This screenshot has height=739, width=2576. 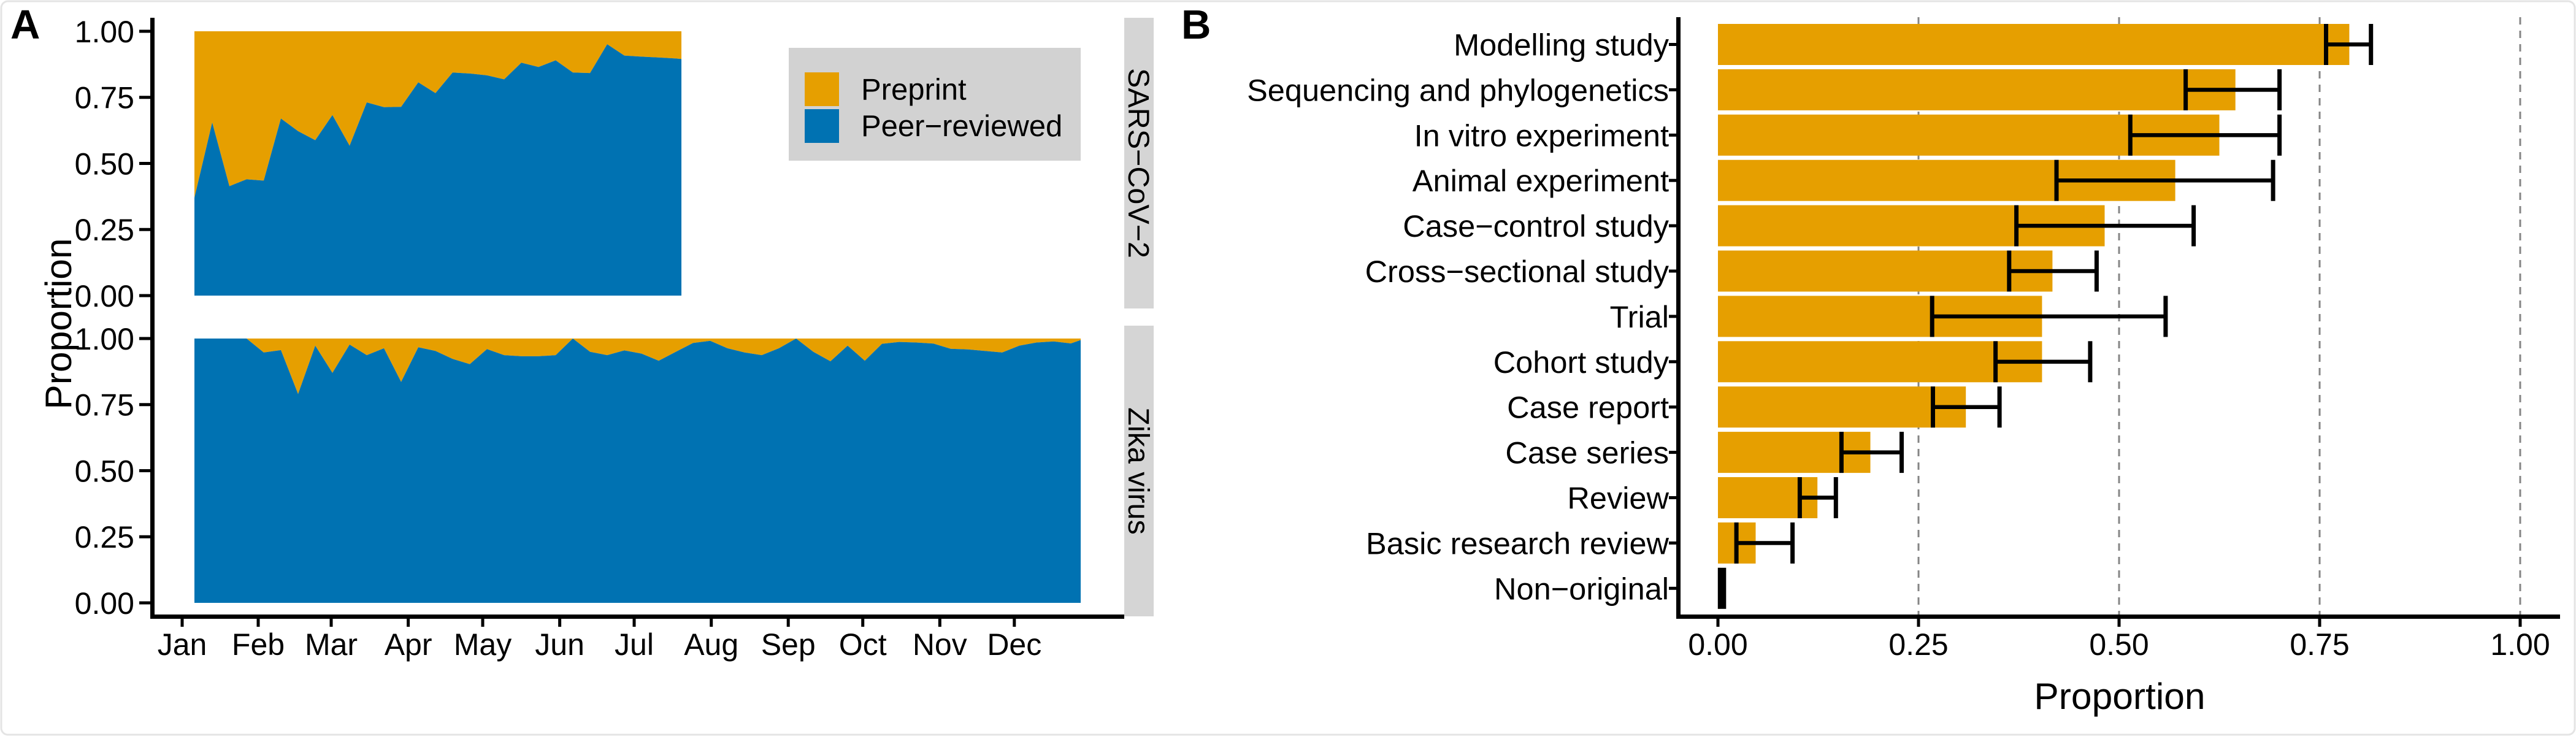 I want to click on svg-text: Basic research review, so click(x=1517, y=544).